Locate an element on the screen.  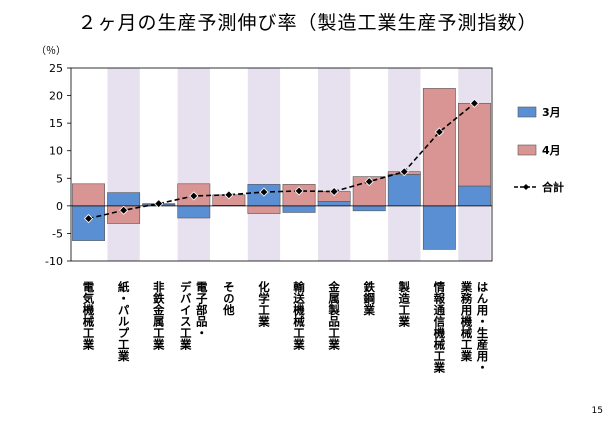
legend-marker is located at coordinates (526, 187).